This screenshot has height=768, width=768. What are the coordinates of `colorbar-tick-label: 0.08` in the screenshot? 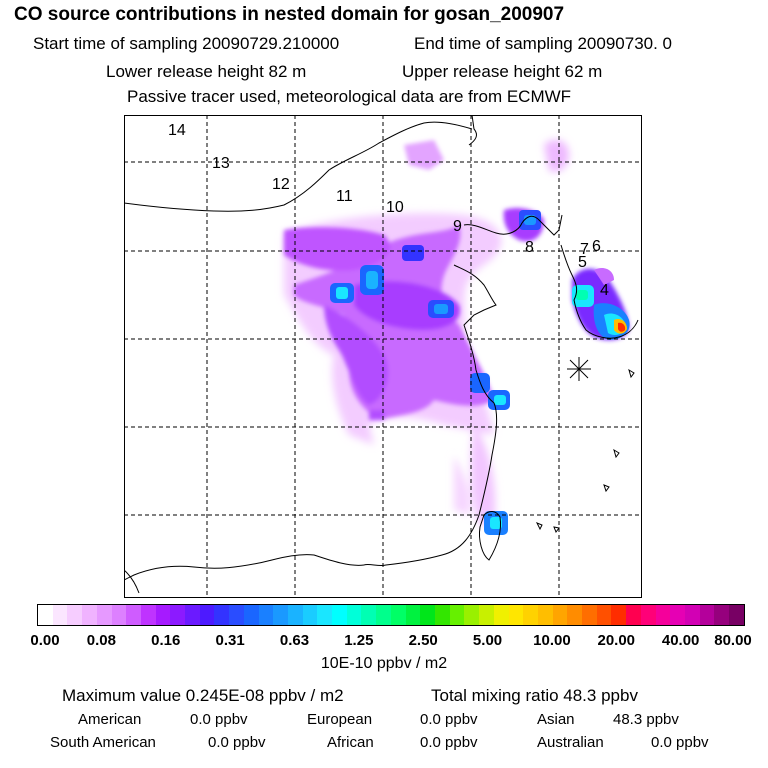 It's located at (101, 640).